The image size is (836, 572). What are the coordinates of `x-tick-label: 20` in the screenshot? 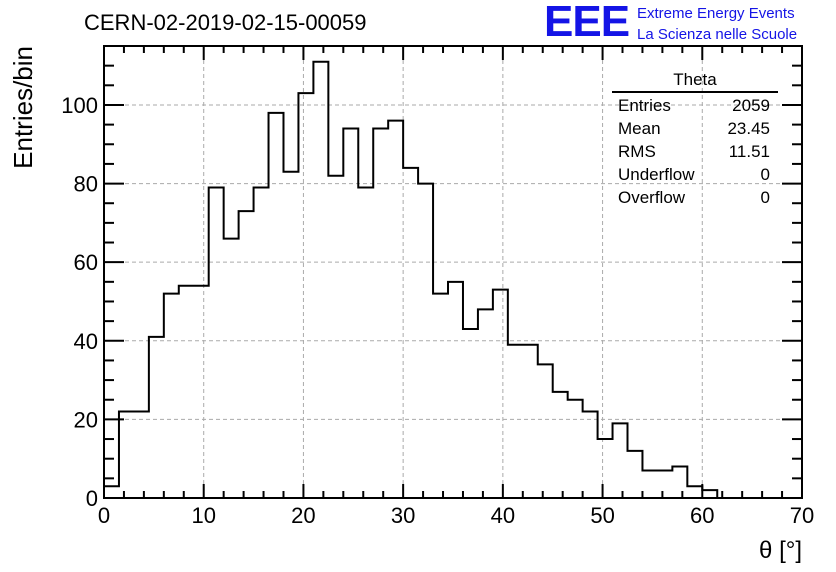 It's located at (303, 515).